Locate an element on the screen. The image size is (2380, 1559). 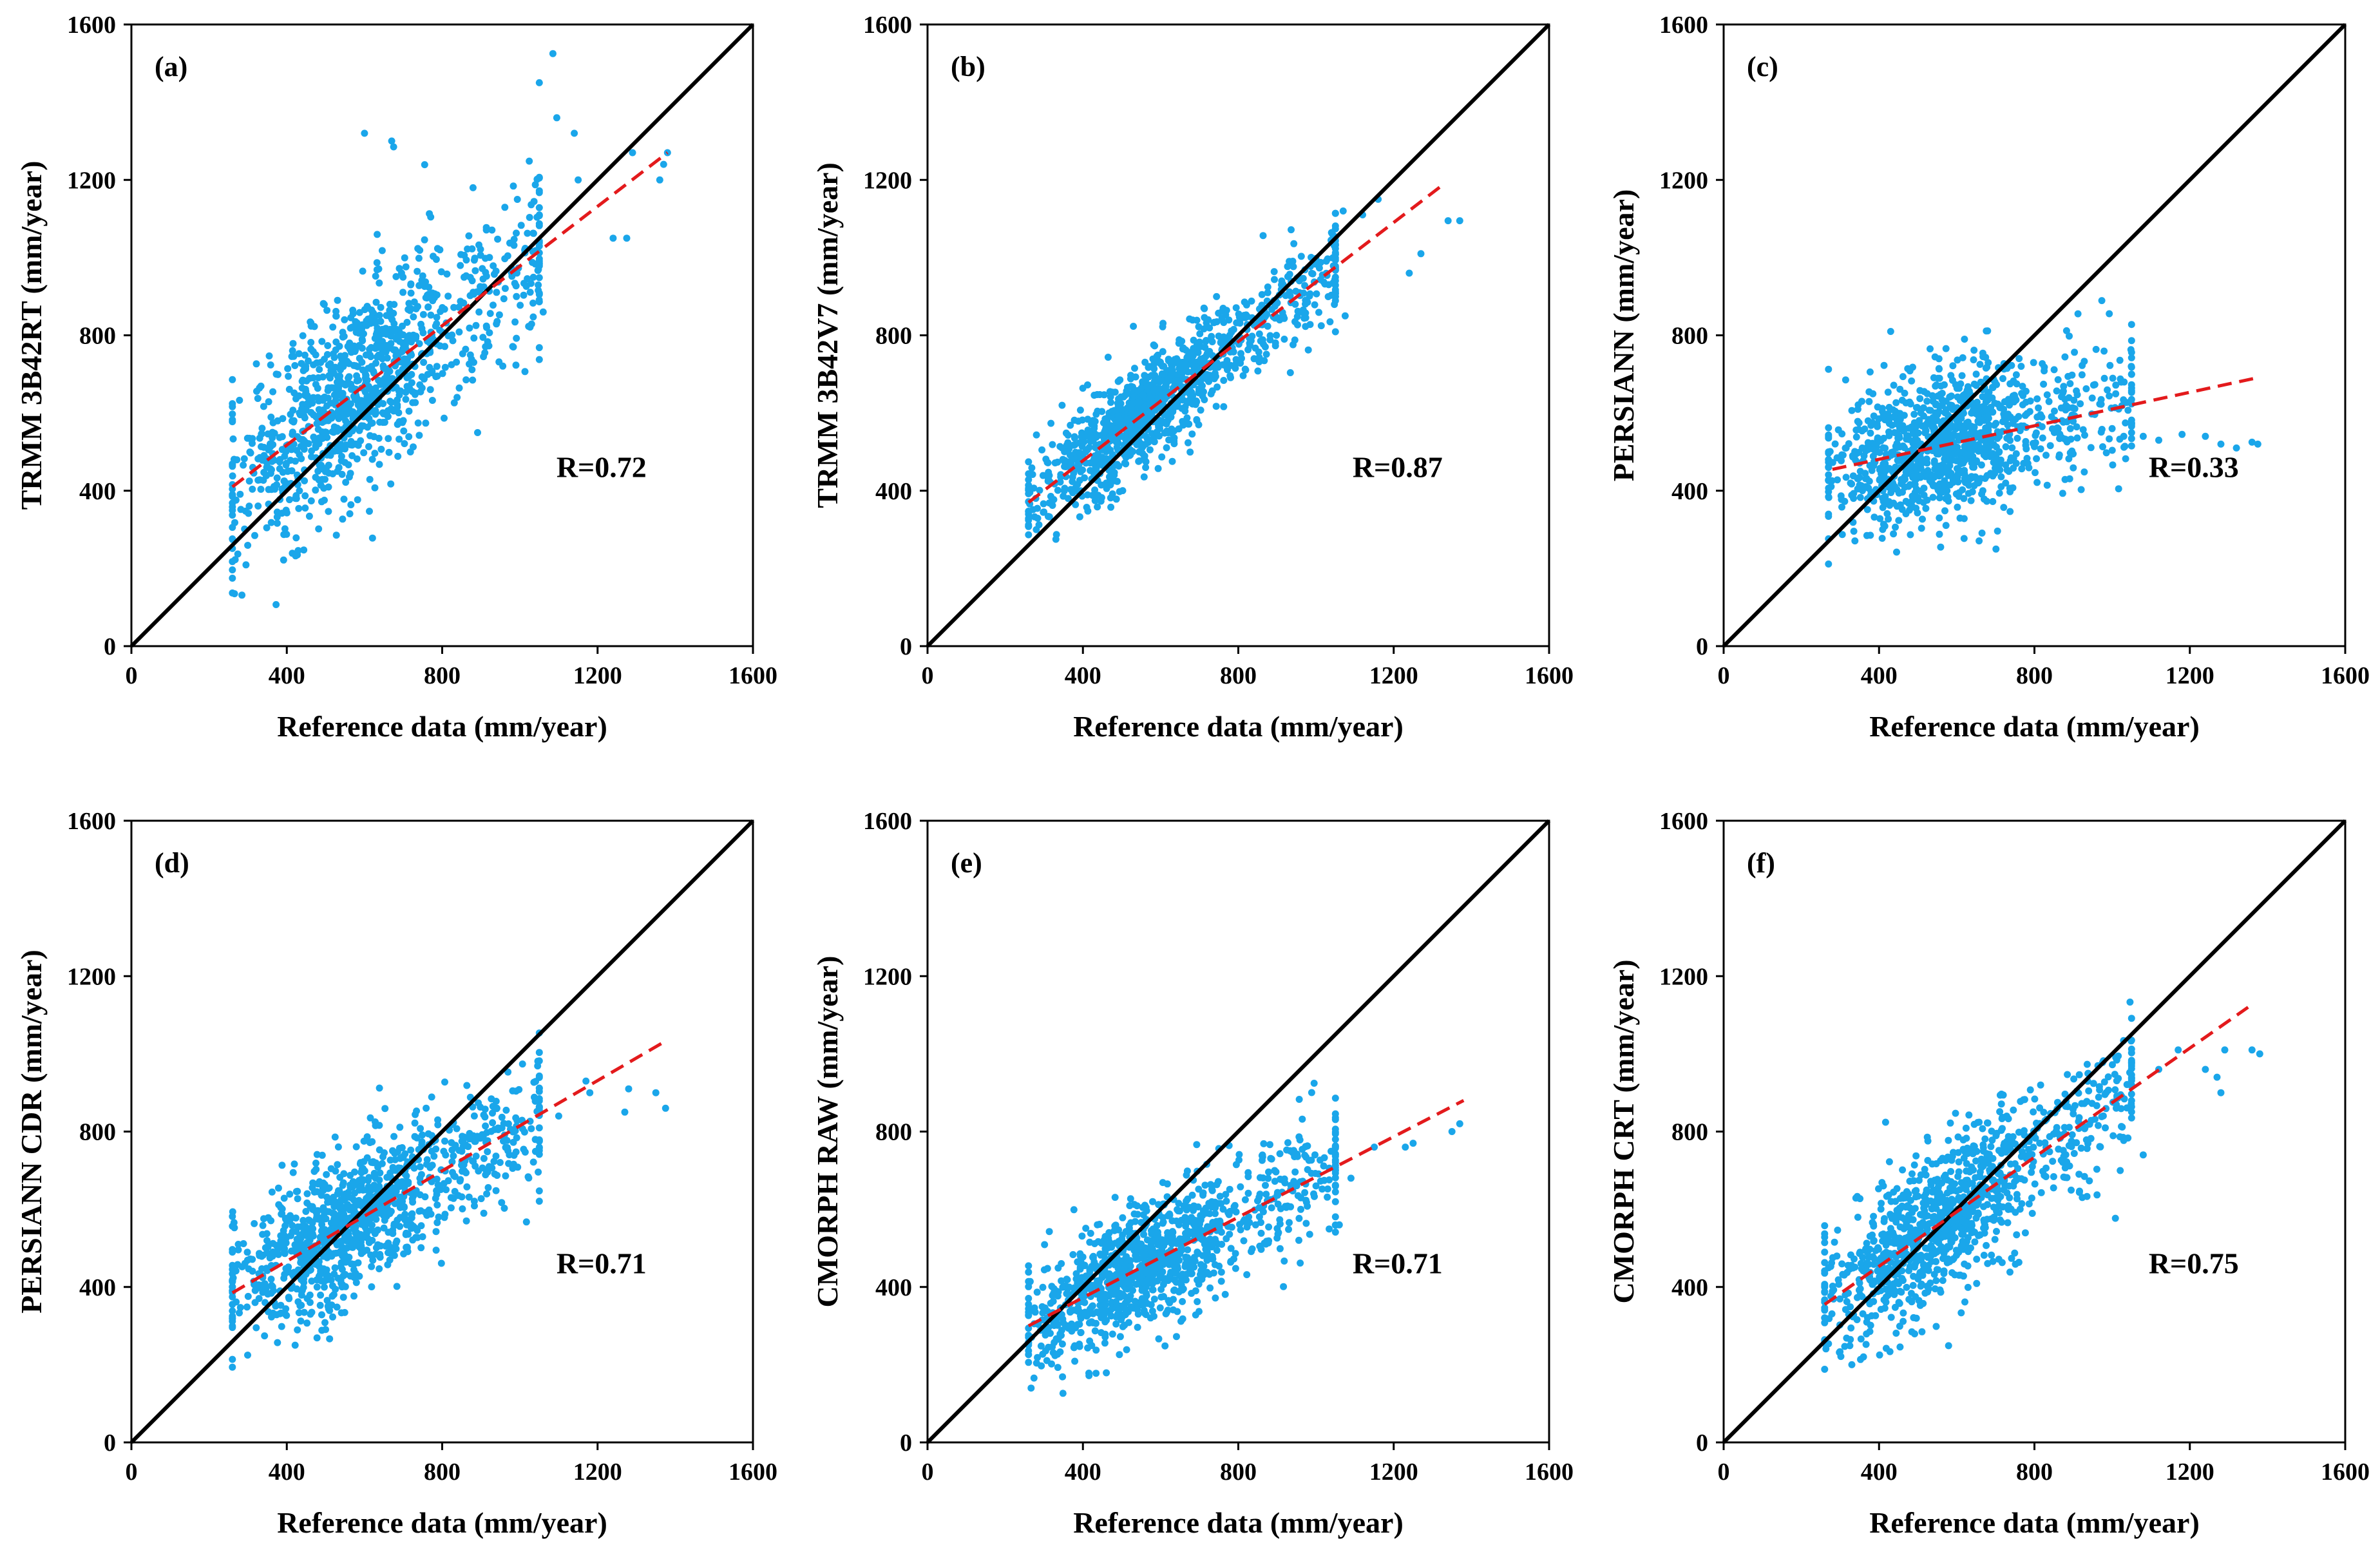
panel-label: (c) is located at coordinates (1762, 66).